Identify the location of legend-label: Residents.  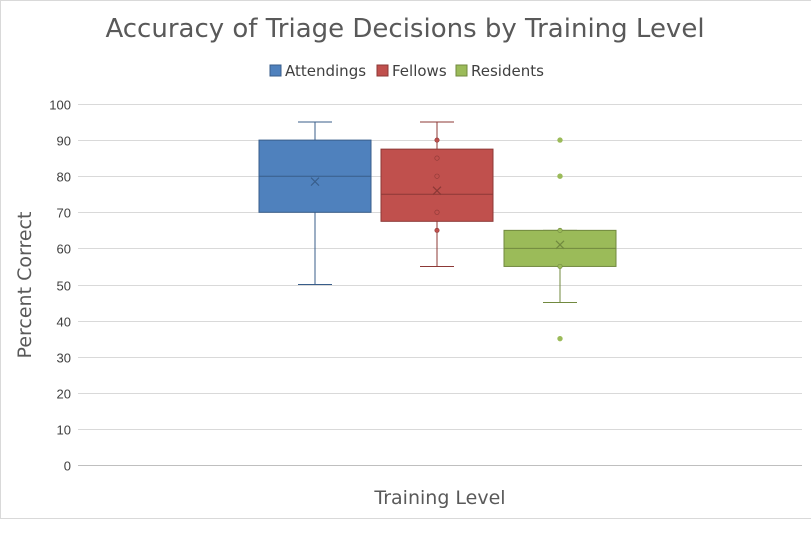
(507, 71).